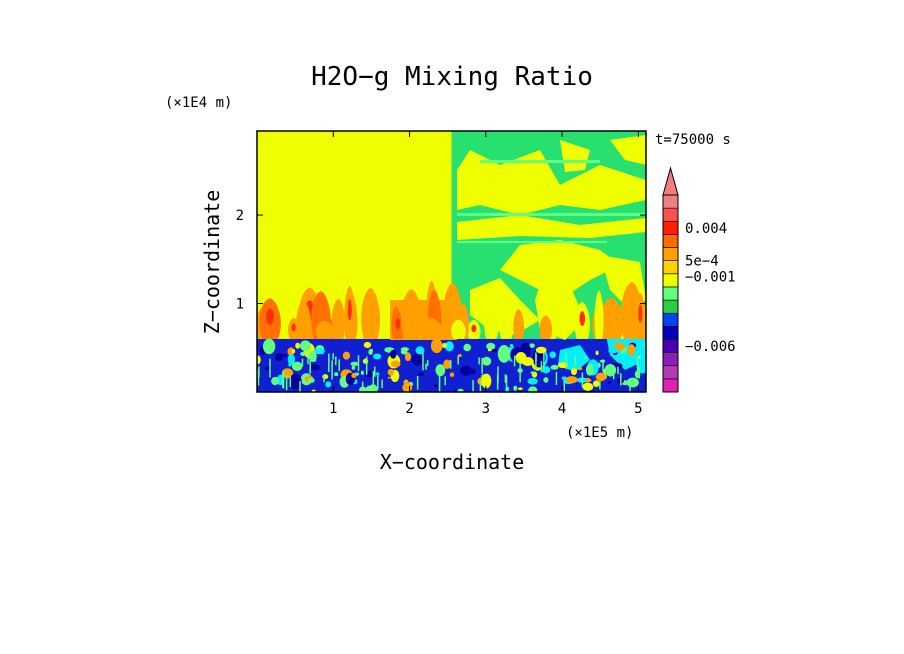 The image size is (904, 654). I want to click on colorbar: 0.004 5e−4−0.001 −0.006, so click(699, 279).